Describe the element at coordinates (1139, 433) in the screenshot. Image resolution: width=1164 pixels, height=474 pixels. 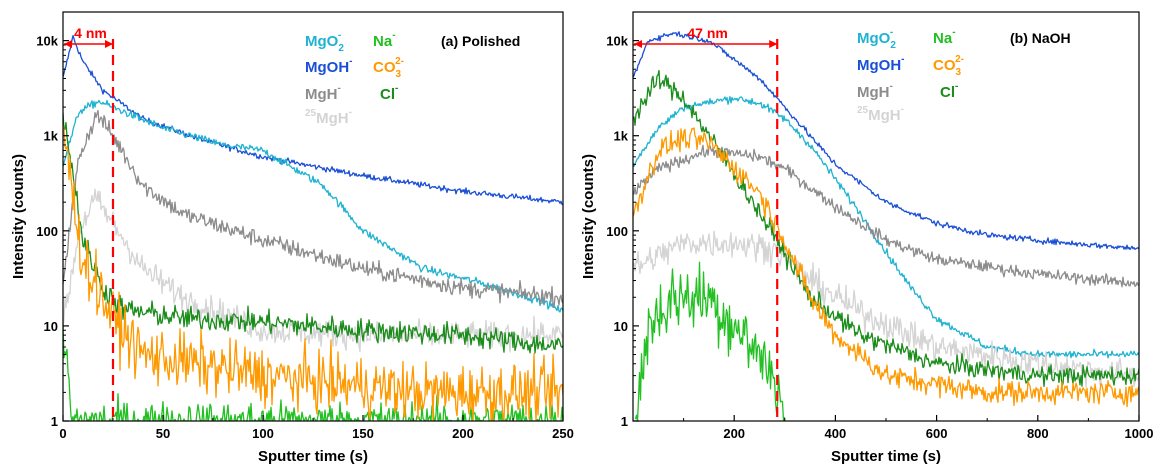
I see `x-tick-label: 1000` at that location.